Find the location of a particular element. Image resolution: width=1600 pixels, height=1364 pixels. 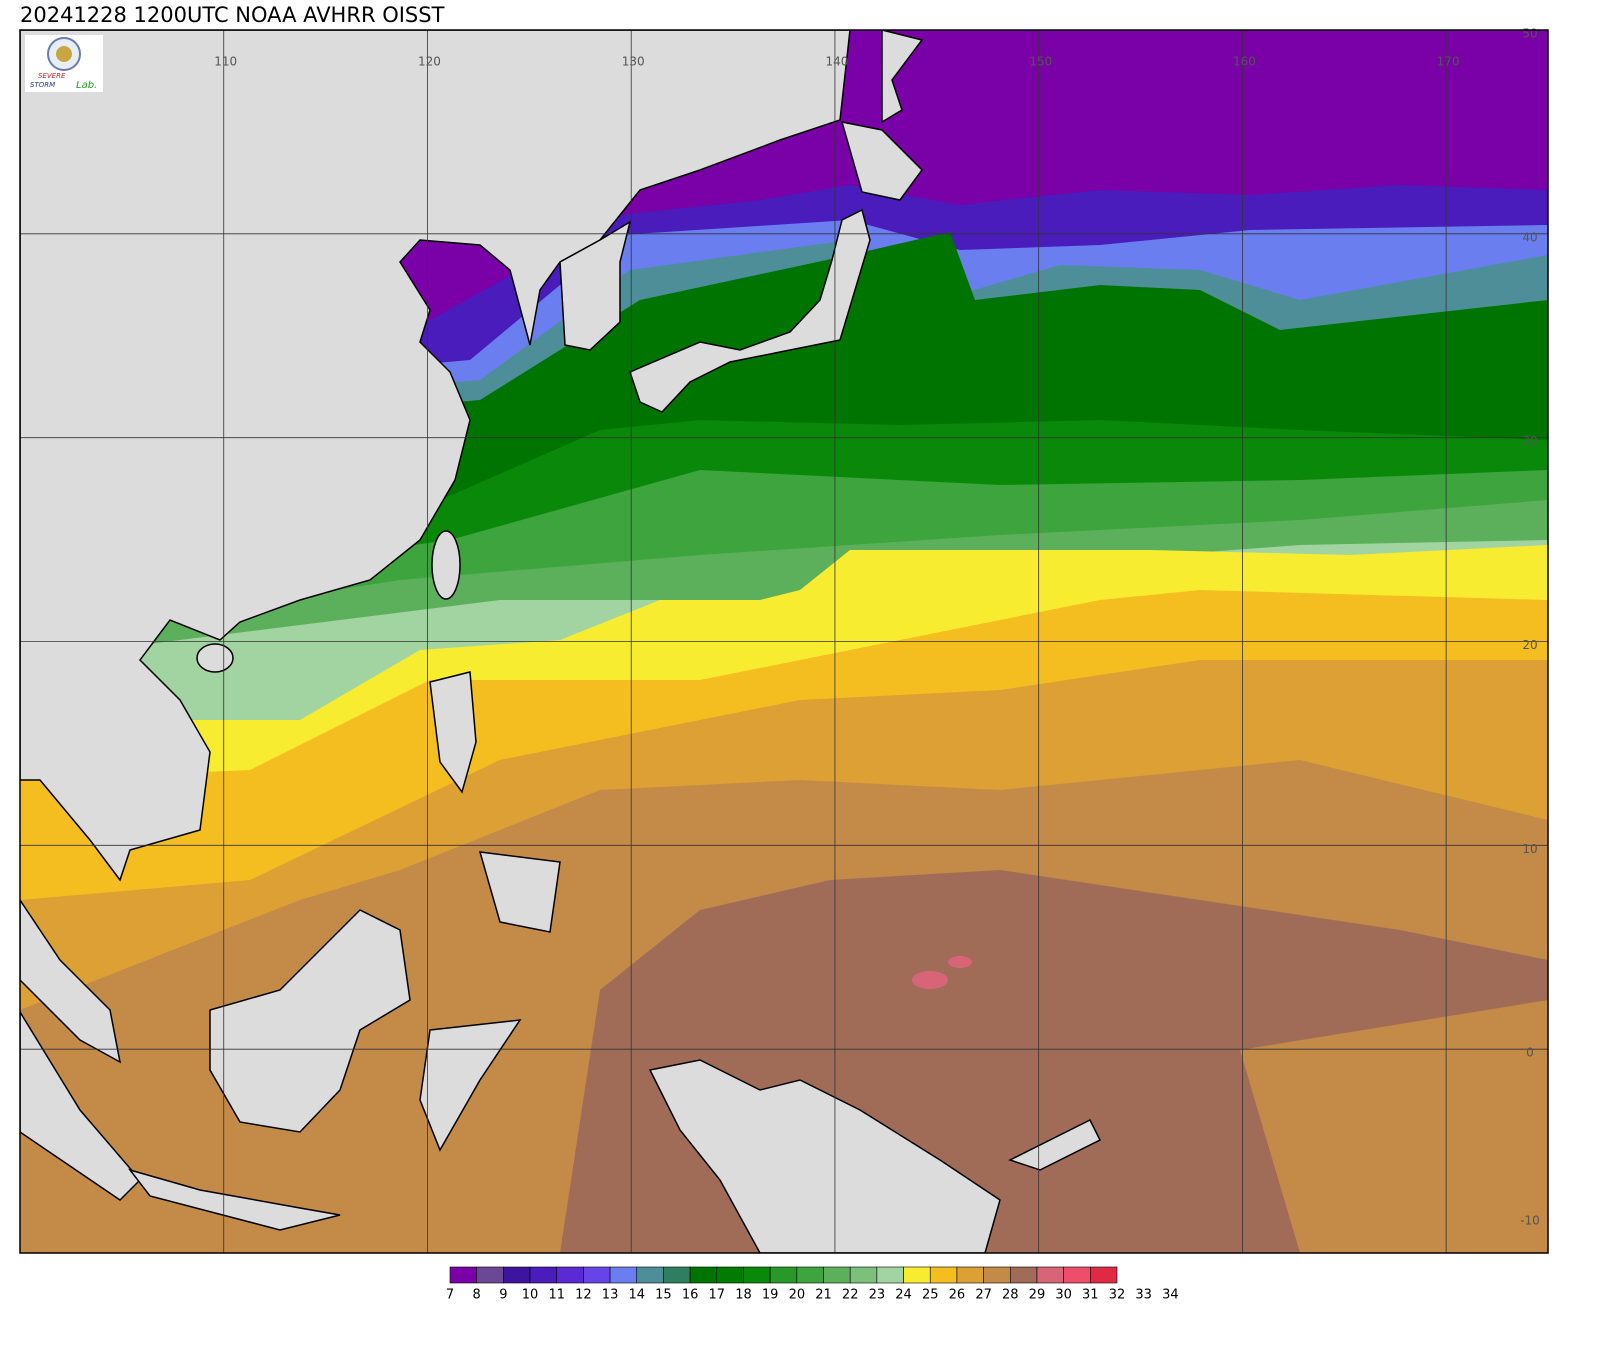

colorbar-label: 15 is located at coordinates (663, 1295).